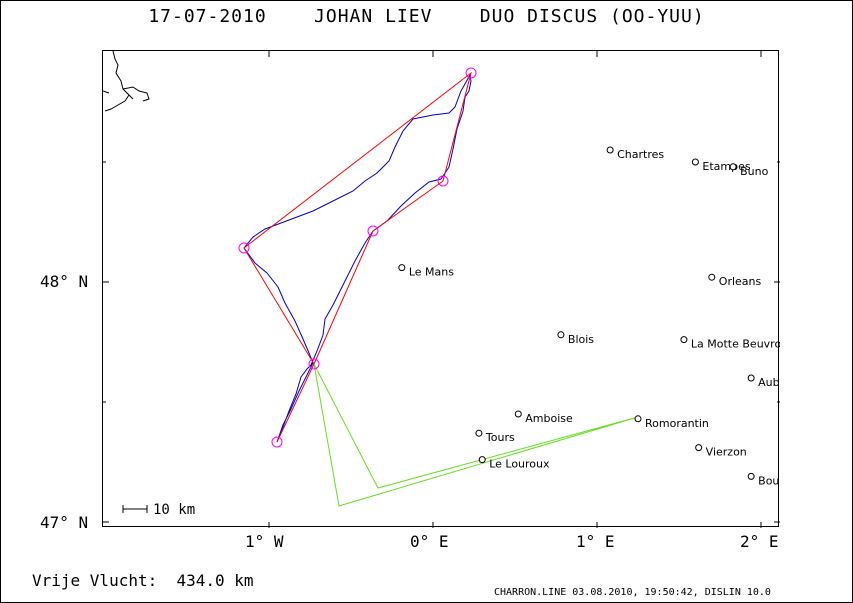 The height and width of the screenshot is (603, 853). Describe the element at coordinates (726, 452) in the screenshot. I see `city-label: Vierzon` at that location.